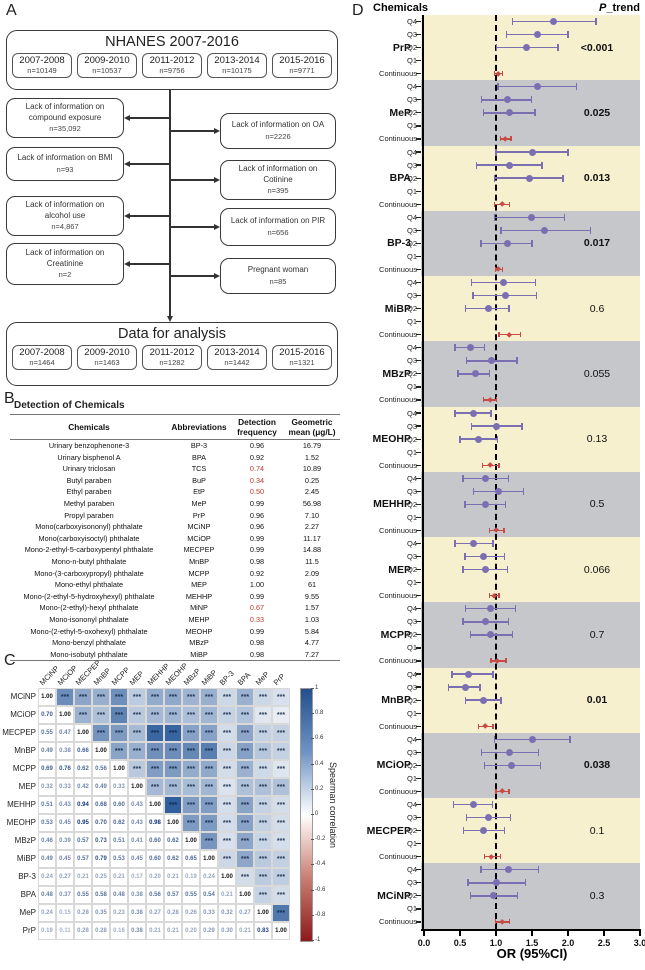 Image resolution: width=645 pixels, height=970 pixels. Describe the element at coordinates (42, 60) in the screenshot. I see `cycle-label: 2007-2008` at that location.